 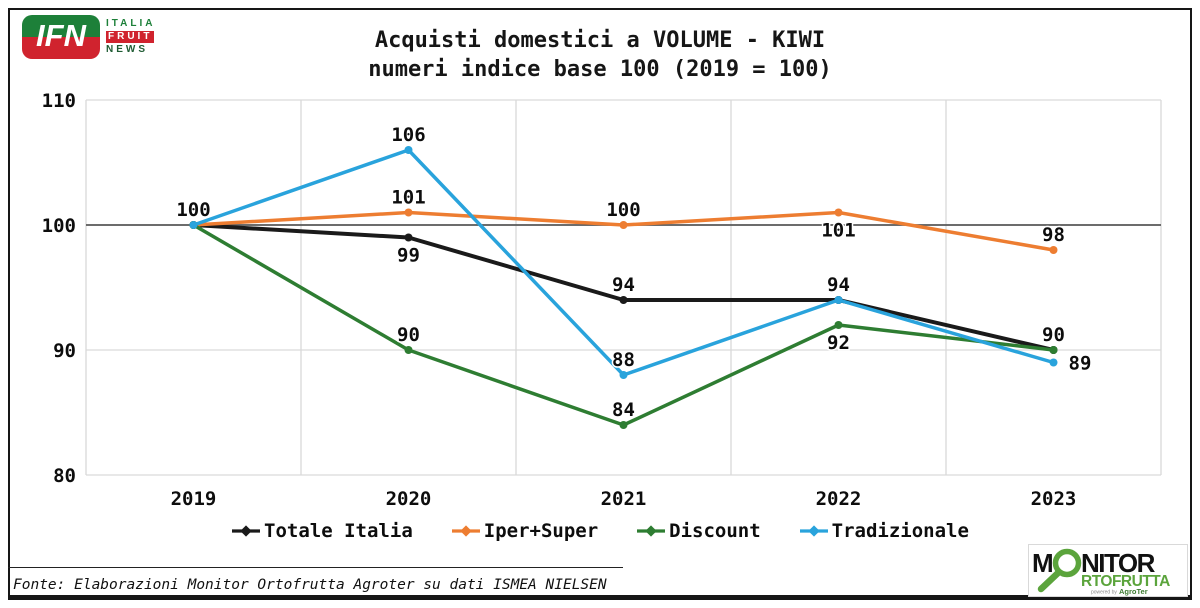 I want to click on legend-item-tradizionale: Tradizionale, so click(x=884, y=531).